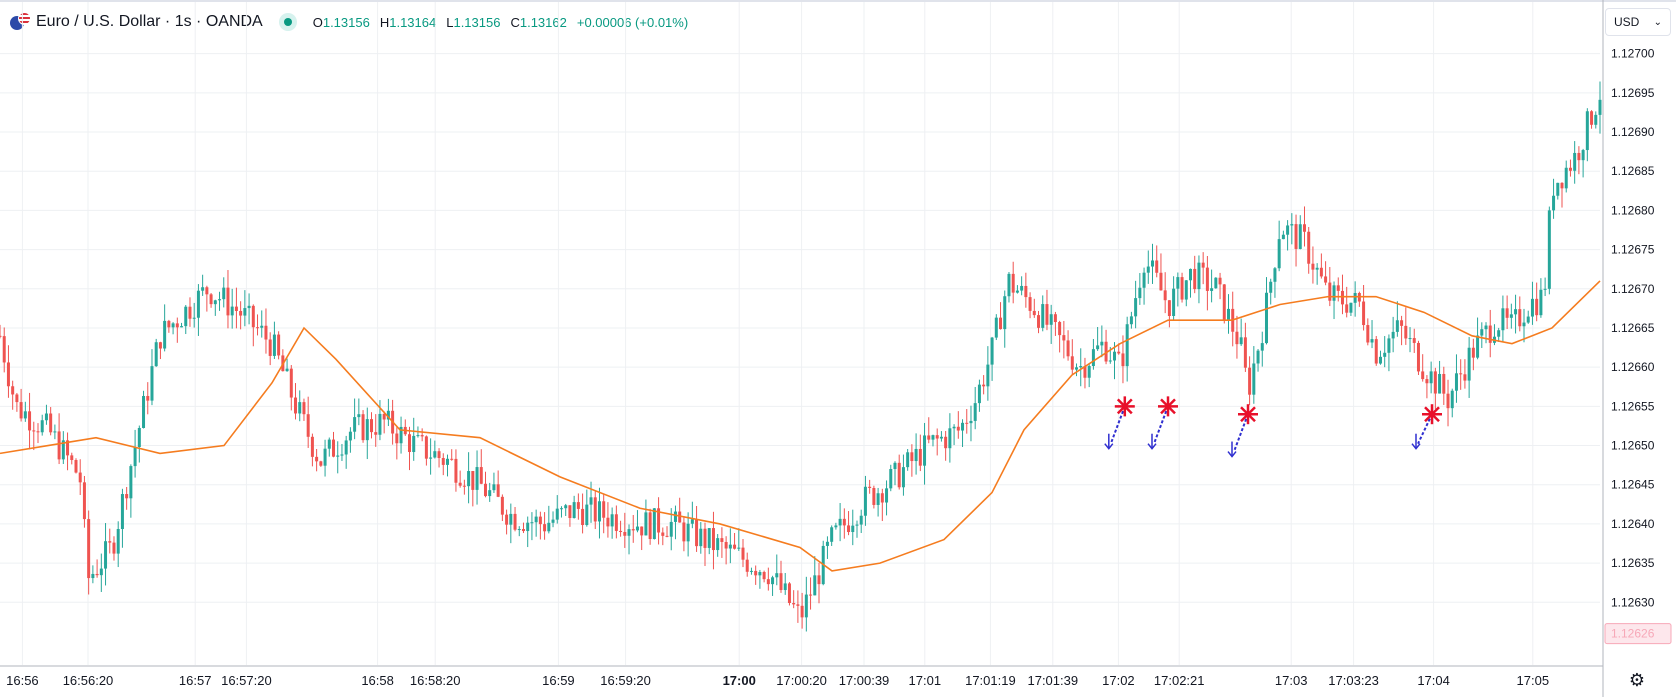 This screenshot has width=1676, height=697. What do you see at coordinates (287, 22) in the screenshot?
I see `market-open-status-icon` at bounding box center [287, 22].